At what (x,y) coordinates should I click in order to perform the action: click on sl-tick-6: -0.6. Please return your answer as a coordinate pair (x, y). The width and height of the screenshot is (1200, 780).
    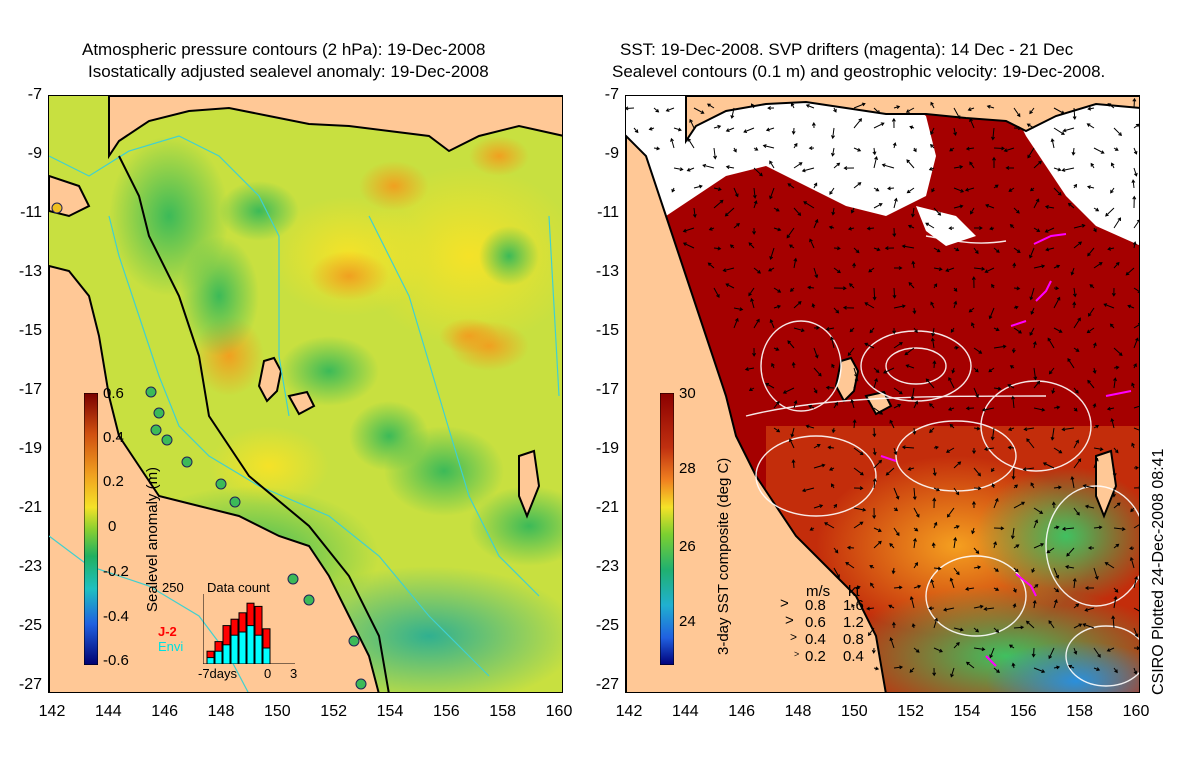
    Looking at the image, I should click on (116, 660).